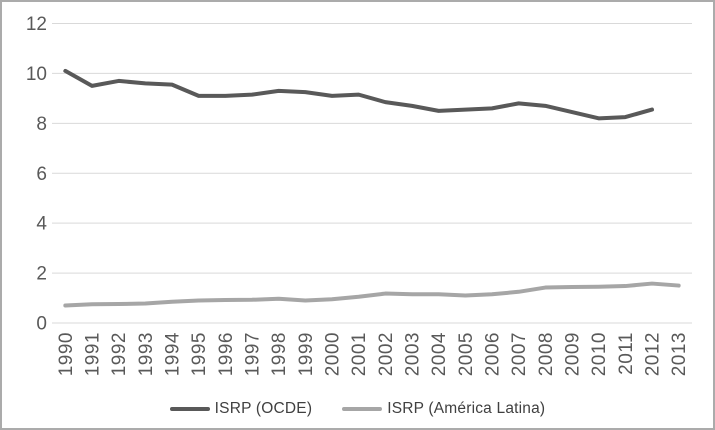 Image resolution: width=715 pixels, height=430 pixels. What do you see at coordinates (333, 354) in the screenshot?
I see `x-tick-label-2000: 2000` at bounding box center [333, 354].